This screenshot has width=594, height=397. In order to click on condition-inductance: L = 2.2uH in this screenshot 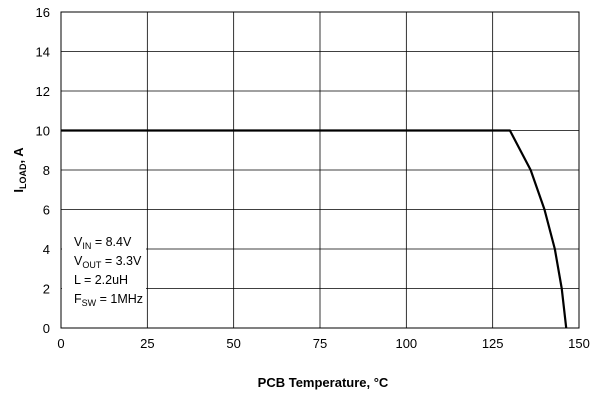, I will do `click(101, 280)`.